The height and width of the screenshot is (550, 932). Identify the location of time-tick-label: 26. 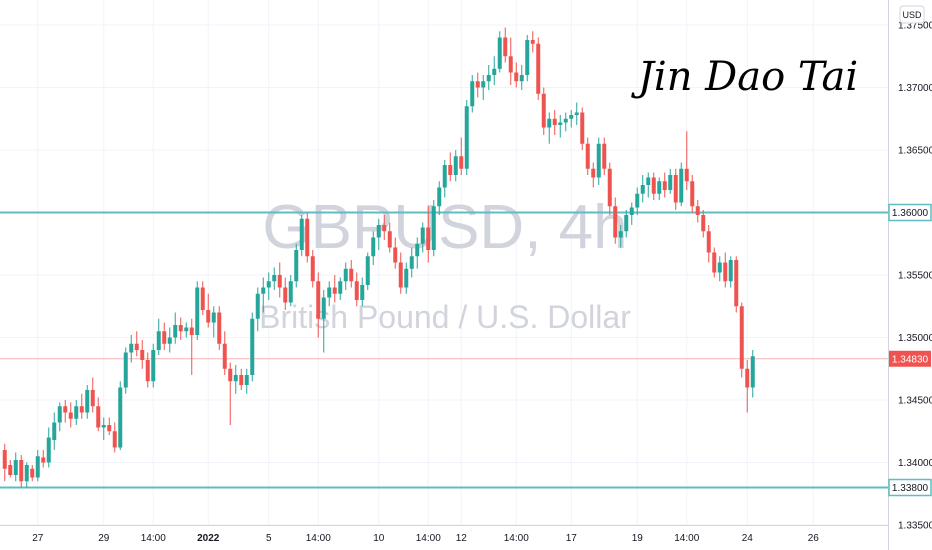
(814, 538).